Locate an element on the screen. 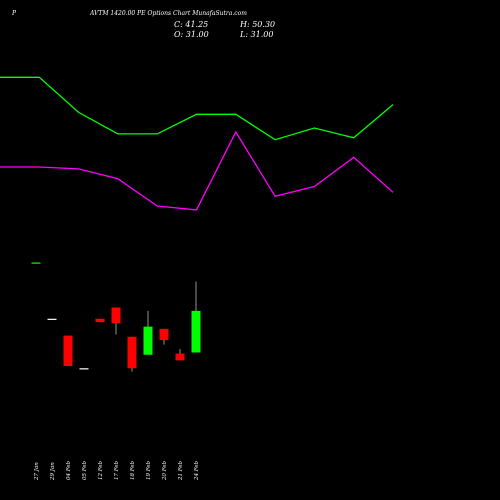 The image size is (500, 500). x-tick-label: 19 Feb is located at coordinates (149, 470).